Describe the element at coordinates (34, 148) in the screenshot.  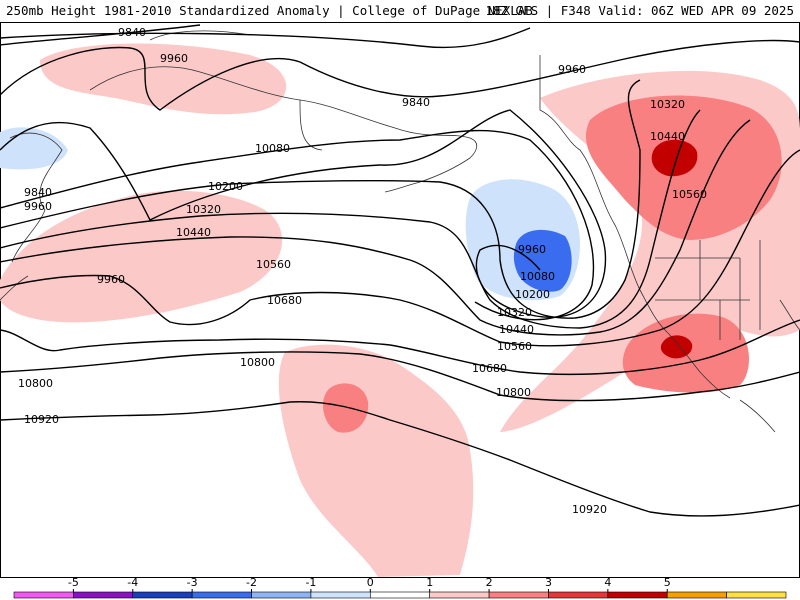
I see `anomaly-negative-region` at that location.